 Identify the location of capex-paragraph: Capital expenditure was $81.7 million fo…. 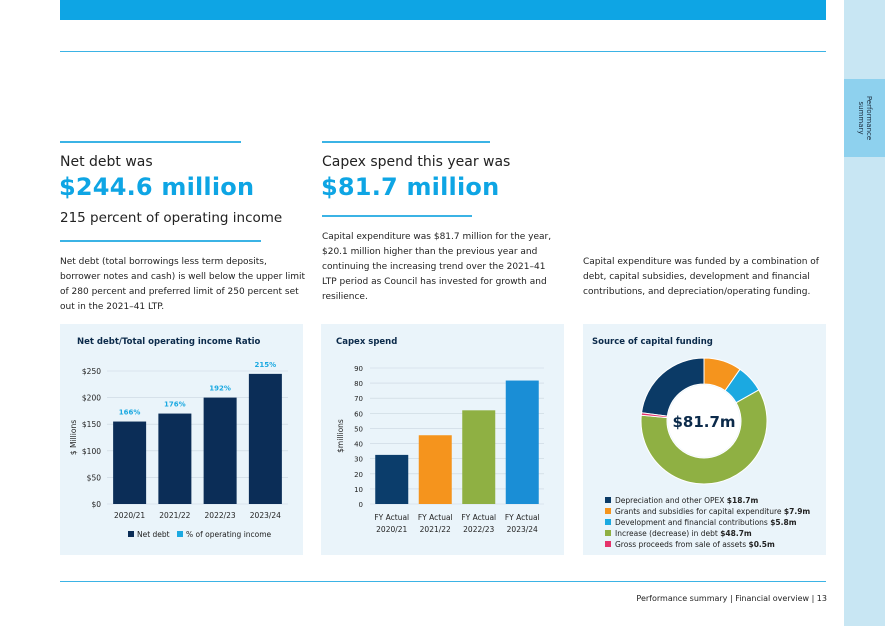
(437, 267).